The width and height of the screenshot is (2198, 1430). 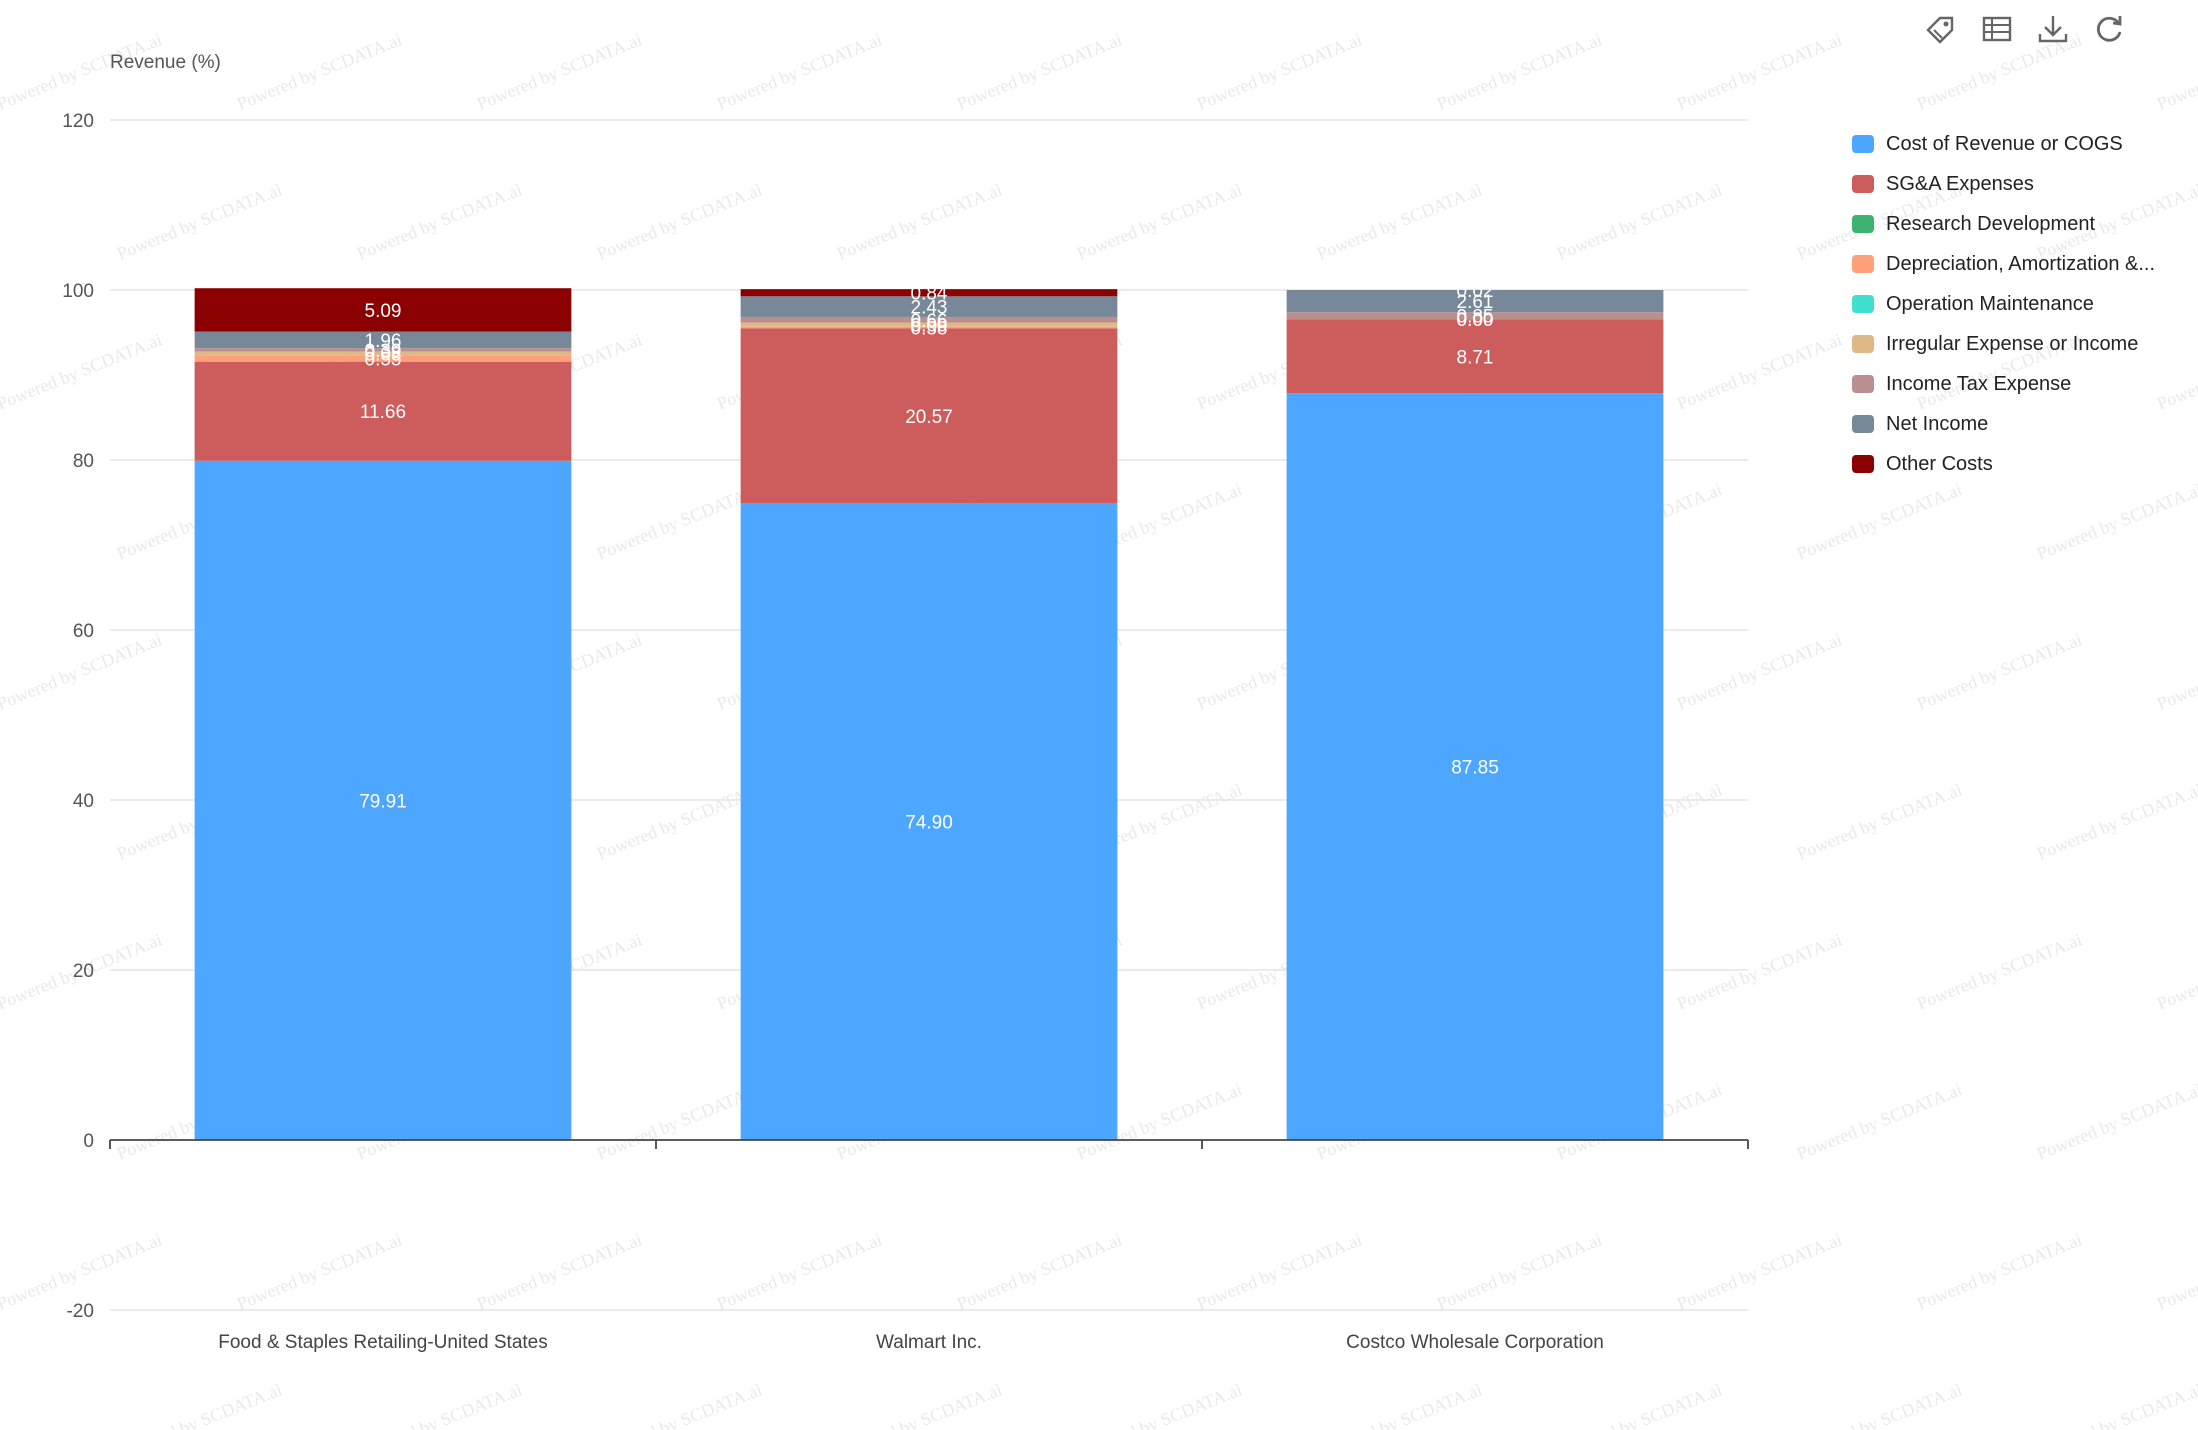 I want to click on data-label: 2.43, so click(x=929, y=308).